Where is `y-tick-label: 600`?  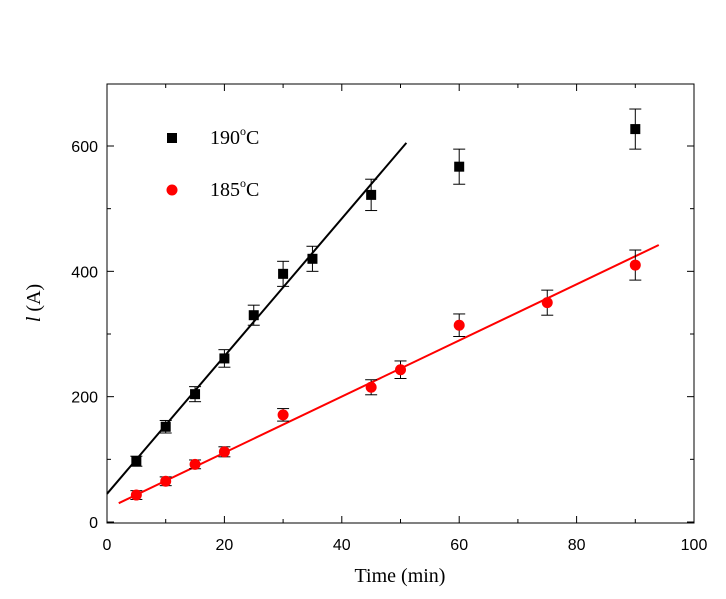
y-tick-label: 600 is located at coordinates (84, 147).